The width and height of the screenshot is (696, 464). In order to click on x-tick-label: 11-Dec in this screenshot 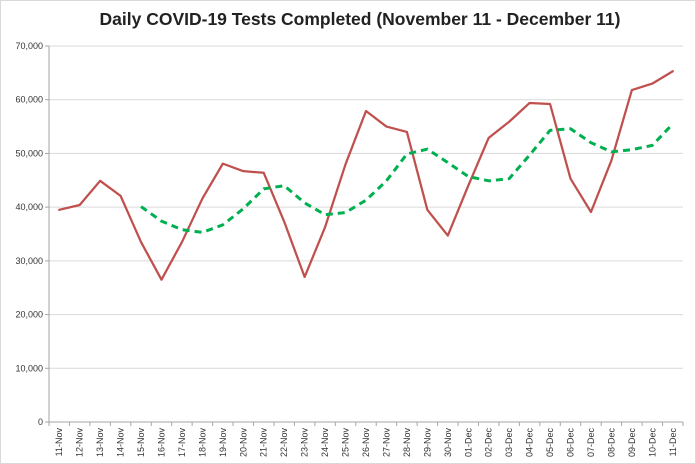, I will do `click(673, 442)`.